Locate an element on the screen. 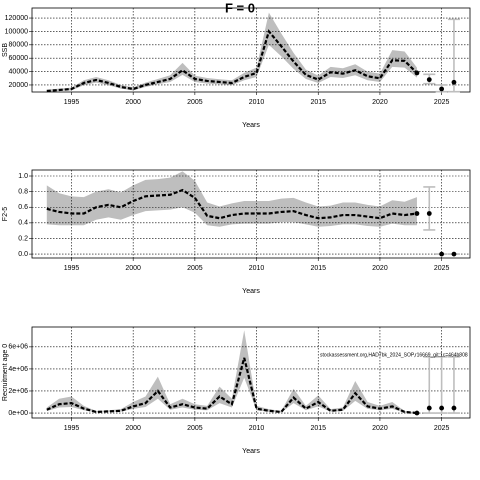 This screenshot has width=480, height=480. y-tick-label: 120000 is located at coordinates (16, 18).